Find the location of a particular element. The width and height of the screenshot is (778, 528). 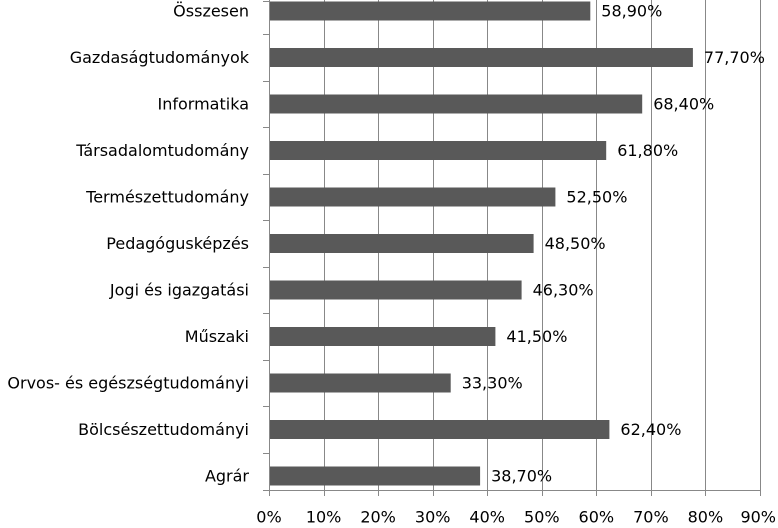

data-label: 61,80% is located at coordinates (647, 150).